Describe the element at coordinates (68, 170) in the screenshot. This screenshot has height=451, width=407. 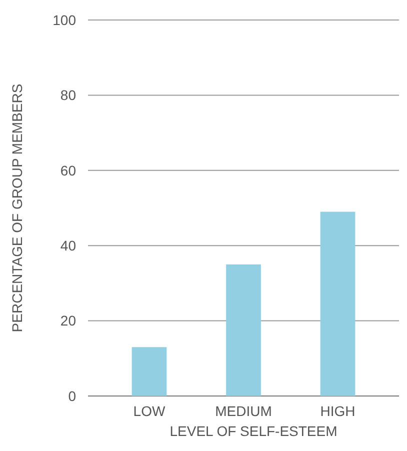
I see `y-tick-label: 60` at that location.